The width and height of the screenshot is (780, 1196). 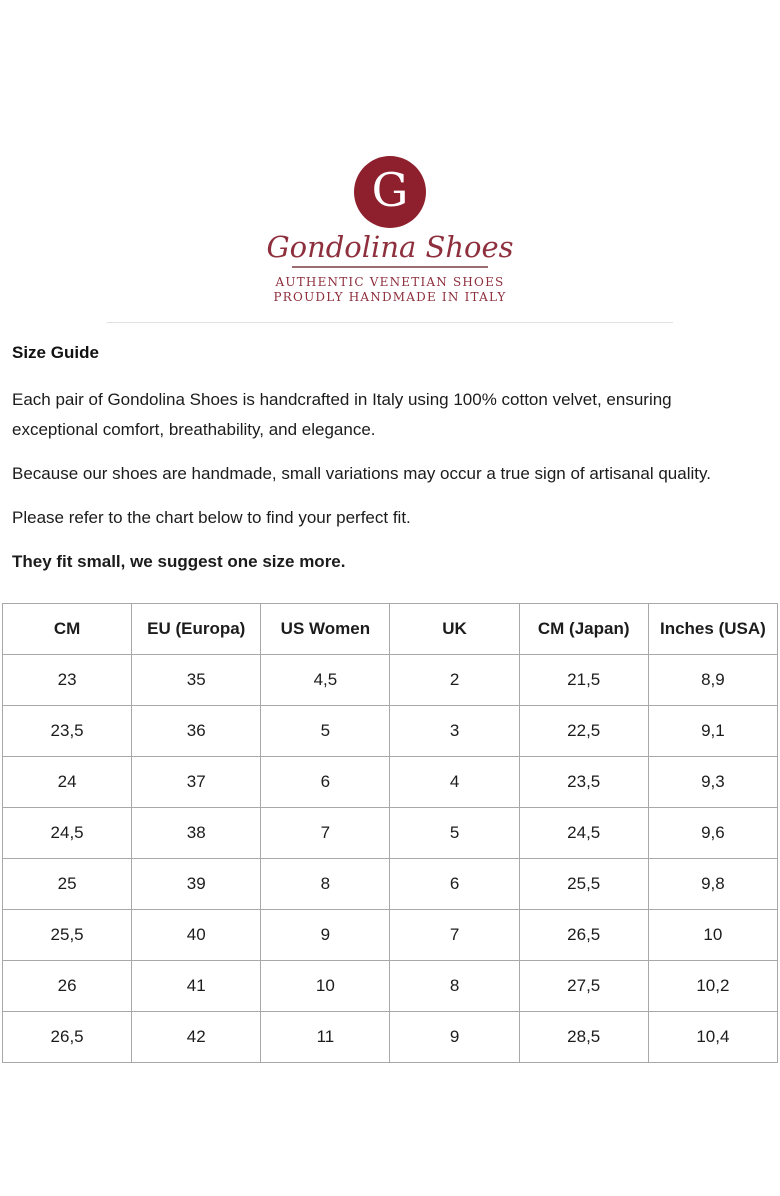 What do you see at coordinates (196, 629) in the screenshot?
I see `column-header: EU (Europa)` at bounding box center [196, 629].